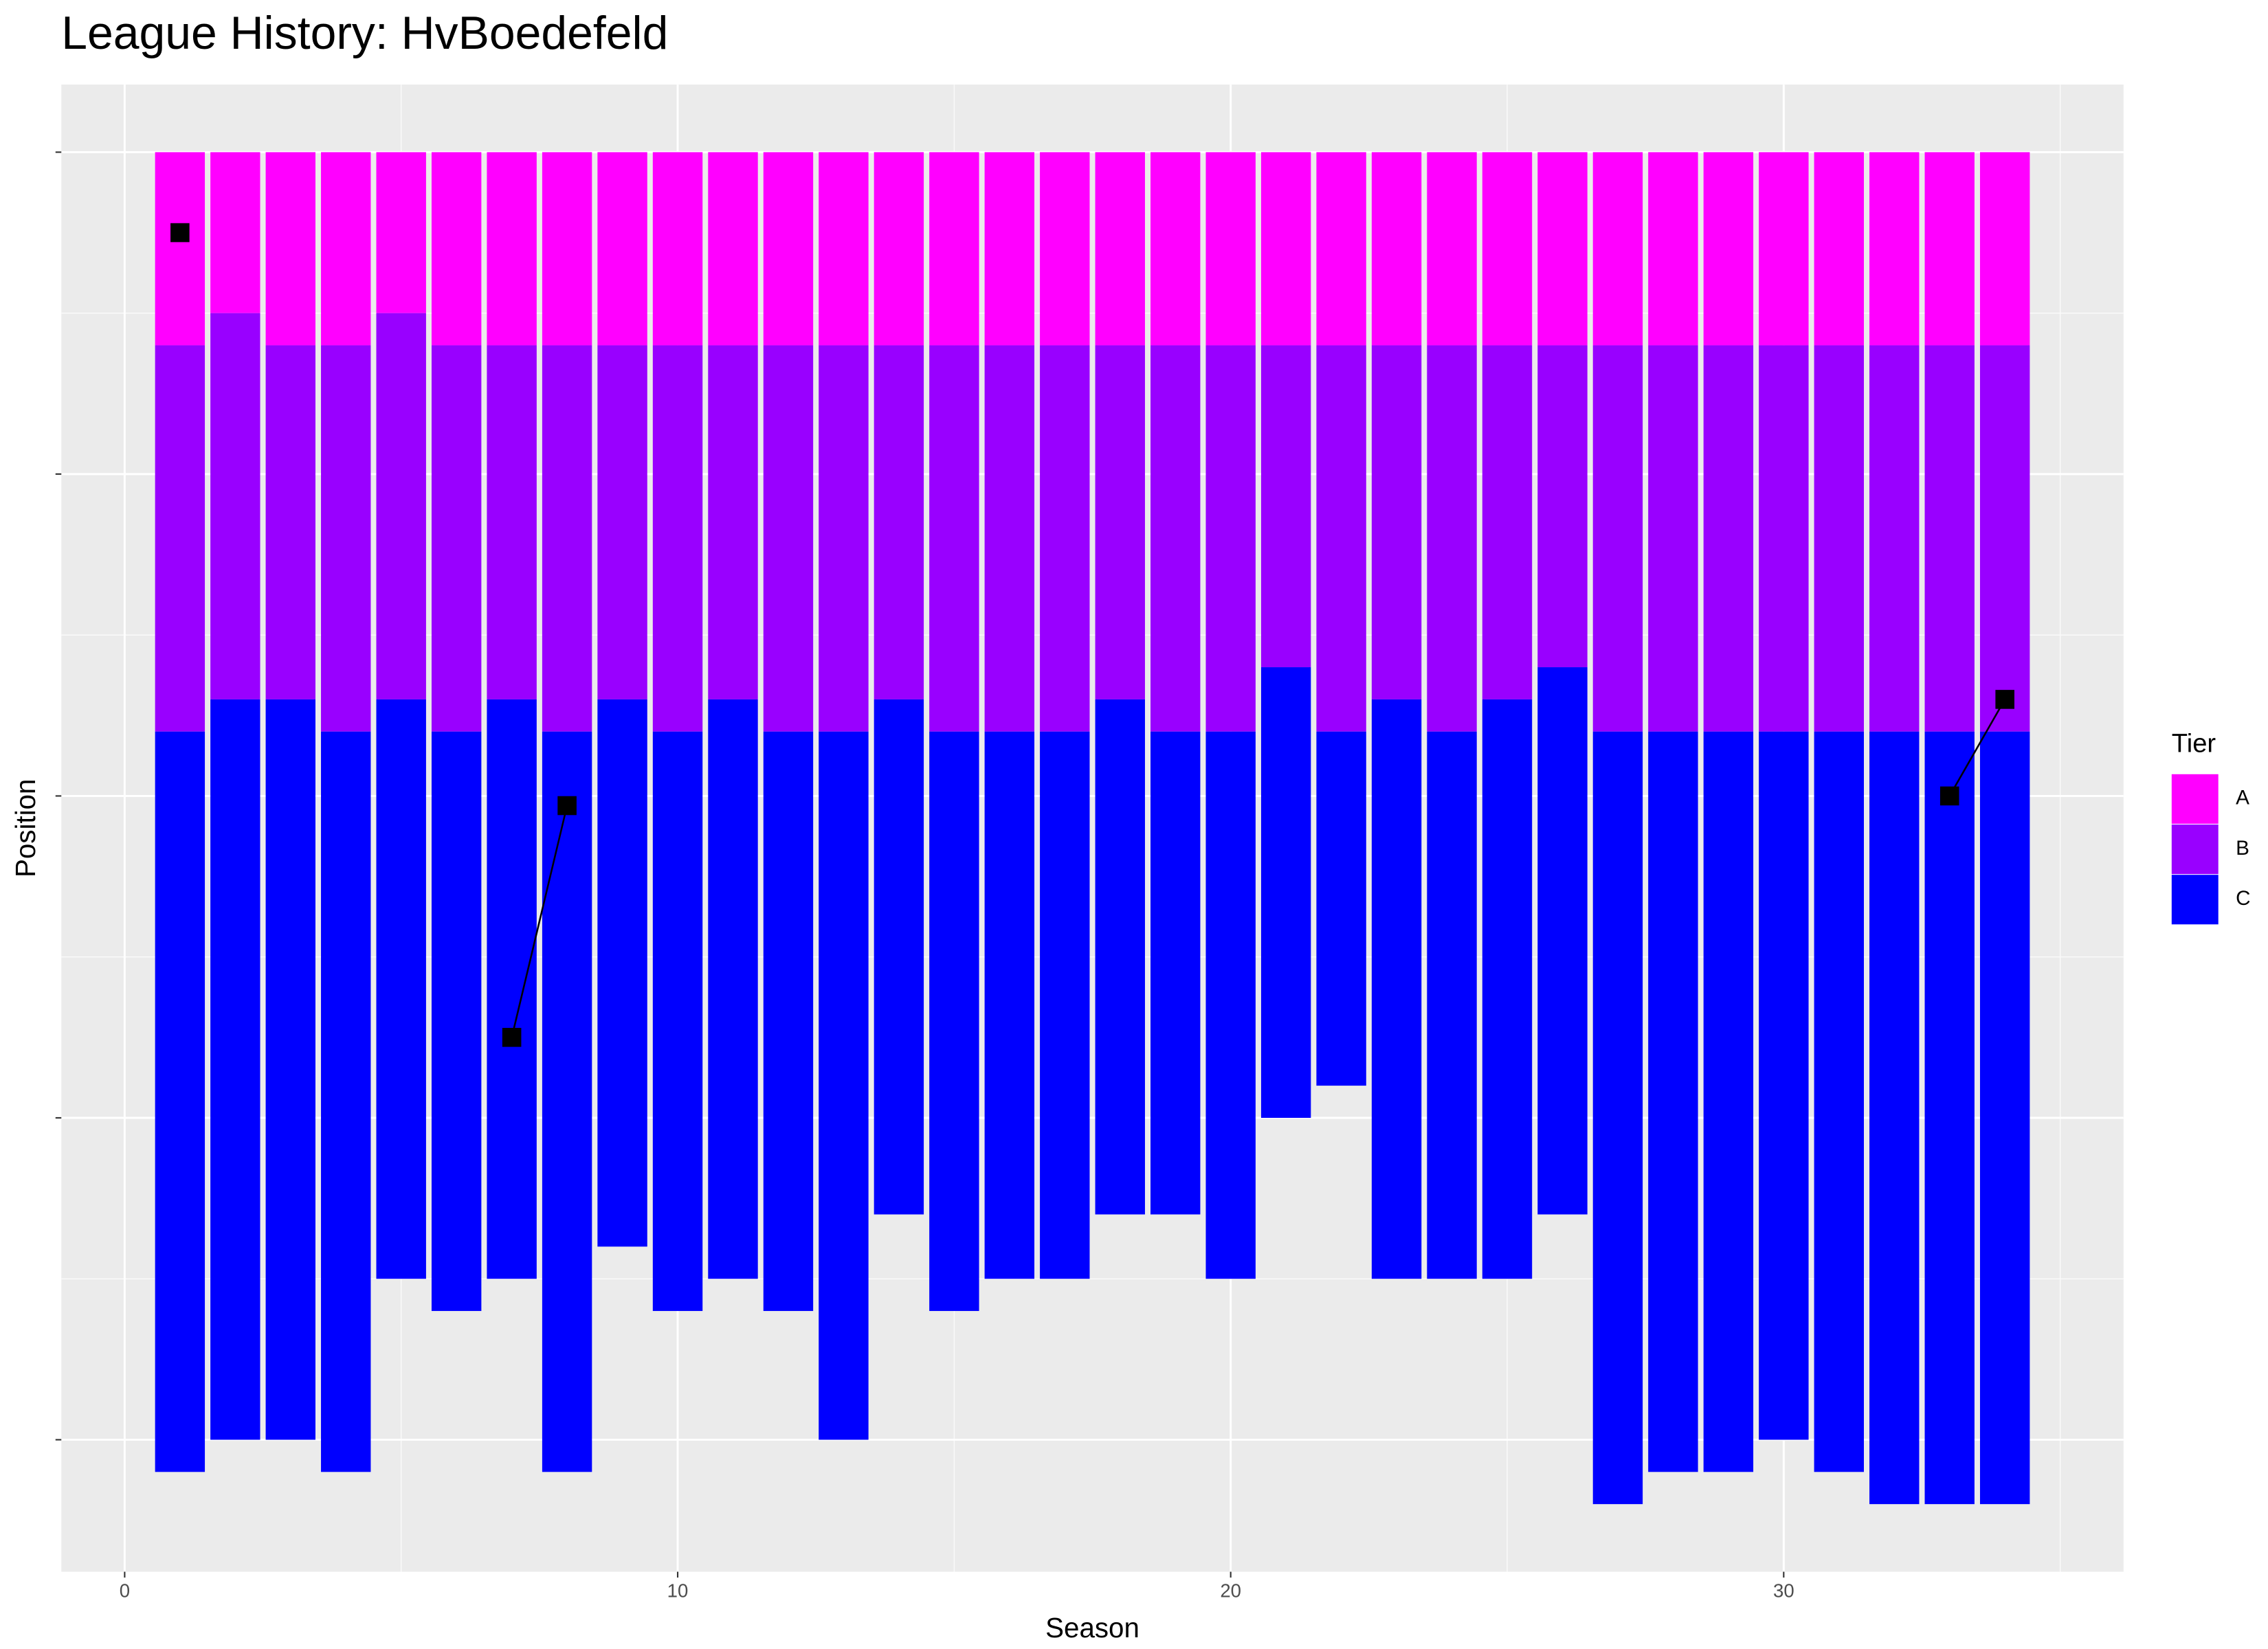 Image resolution: width=2268 pixels, height=1649 pixels. I want to click on x-tick-label: 20, so click(1230, 1591).